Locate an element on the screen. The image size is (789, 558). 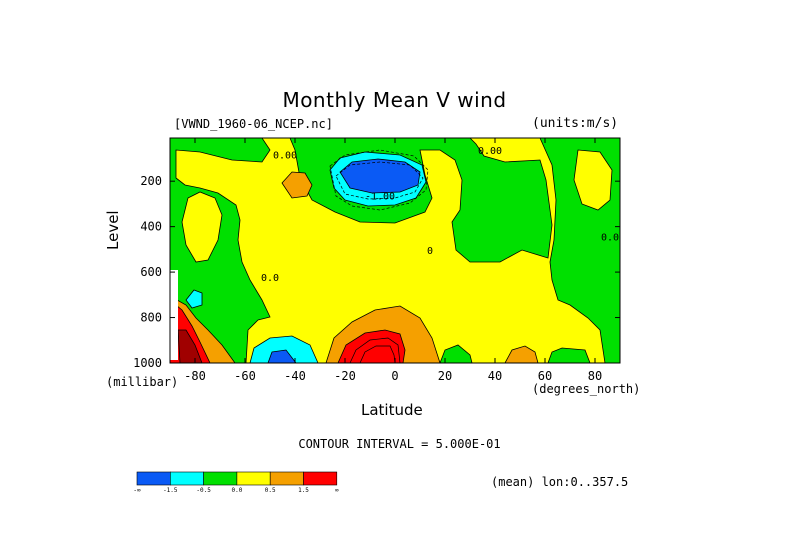
region-missing-data is located at coordinates (174, 315).